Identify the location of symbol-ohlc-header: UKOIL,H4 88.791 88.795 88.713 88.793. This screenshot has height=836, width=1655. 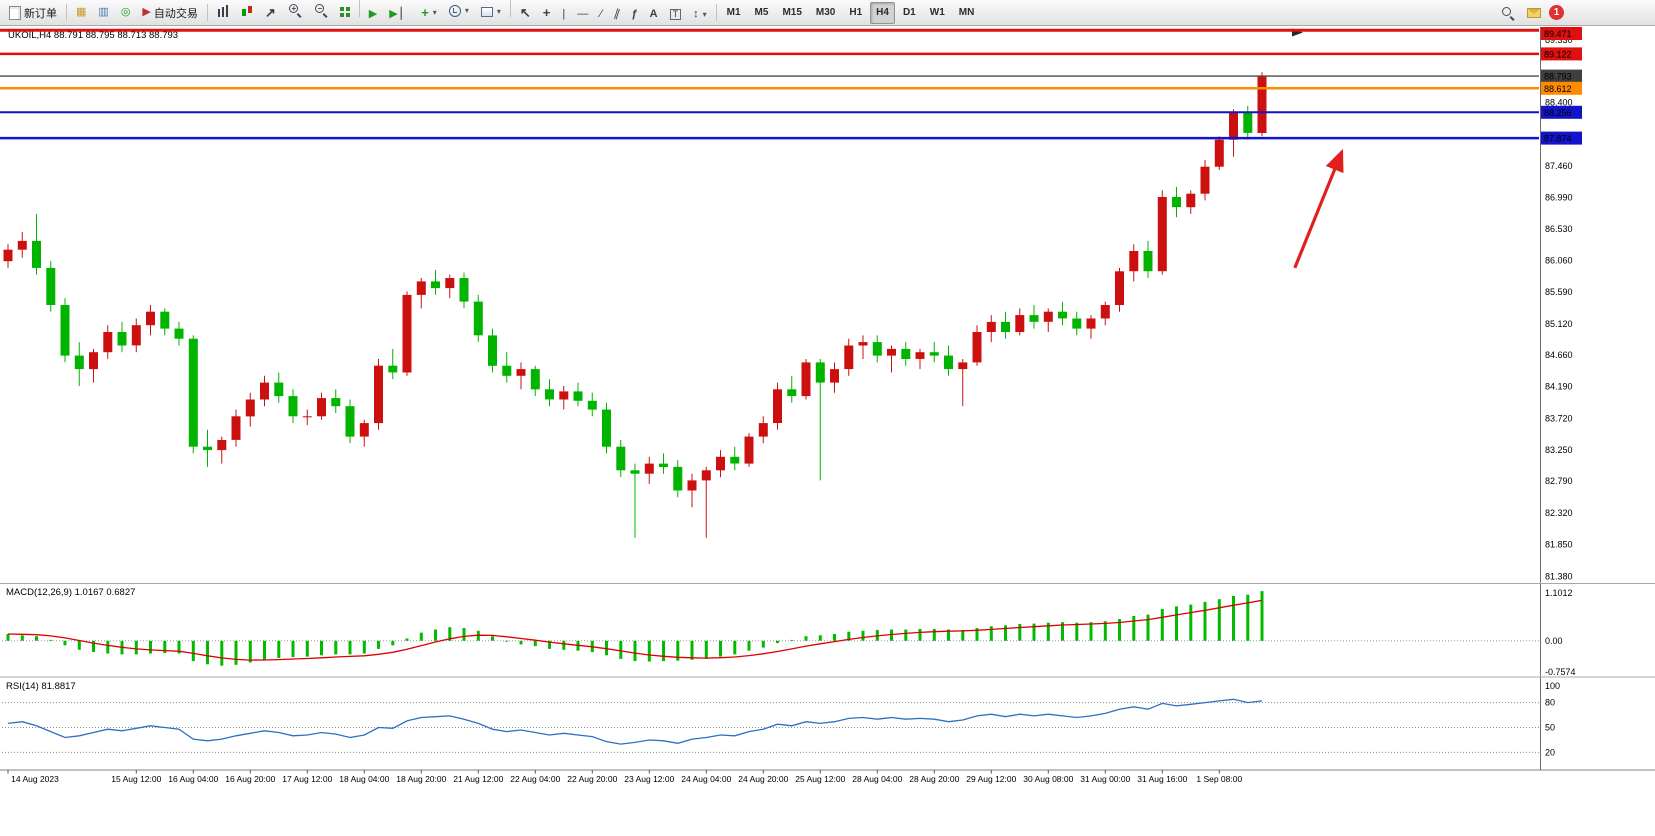
(93, 35).